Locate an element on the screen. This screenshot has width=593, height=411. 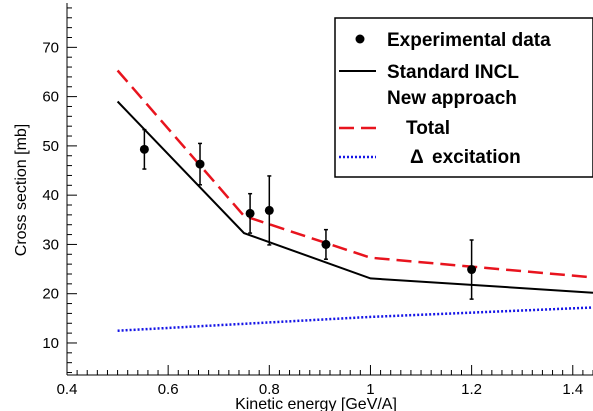
legend-total-label: Total is located at coordinates (428, 128).